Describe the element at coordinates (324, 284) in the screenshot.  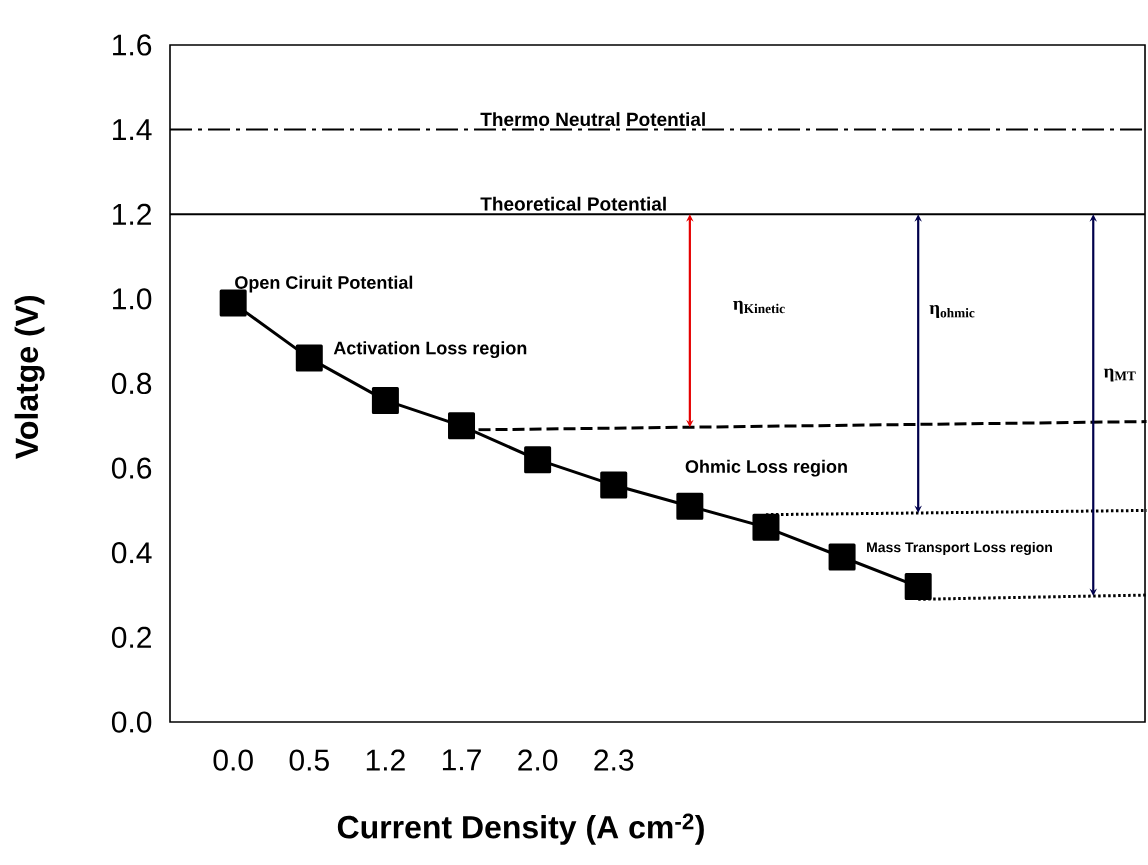
I see `annotation: Open Ciruit Potential` at that location.